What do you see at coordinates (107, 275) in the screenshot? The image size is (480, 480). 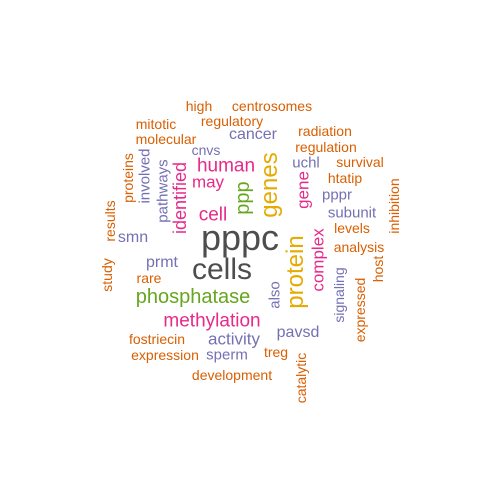 I see `word-study: study` at bounding box center [107, 275].